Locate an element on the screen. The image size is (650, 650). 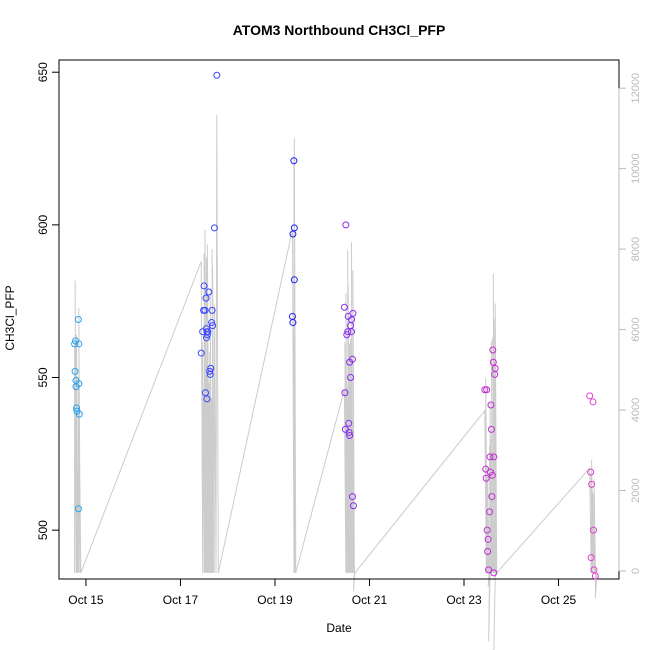
y-right-tick-label: 10000 is located at coordinates (636, 168).